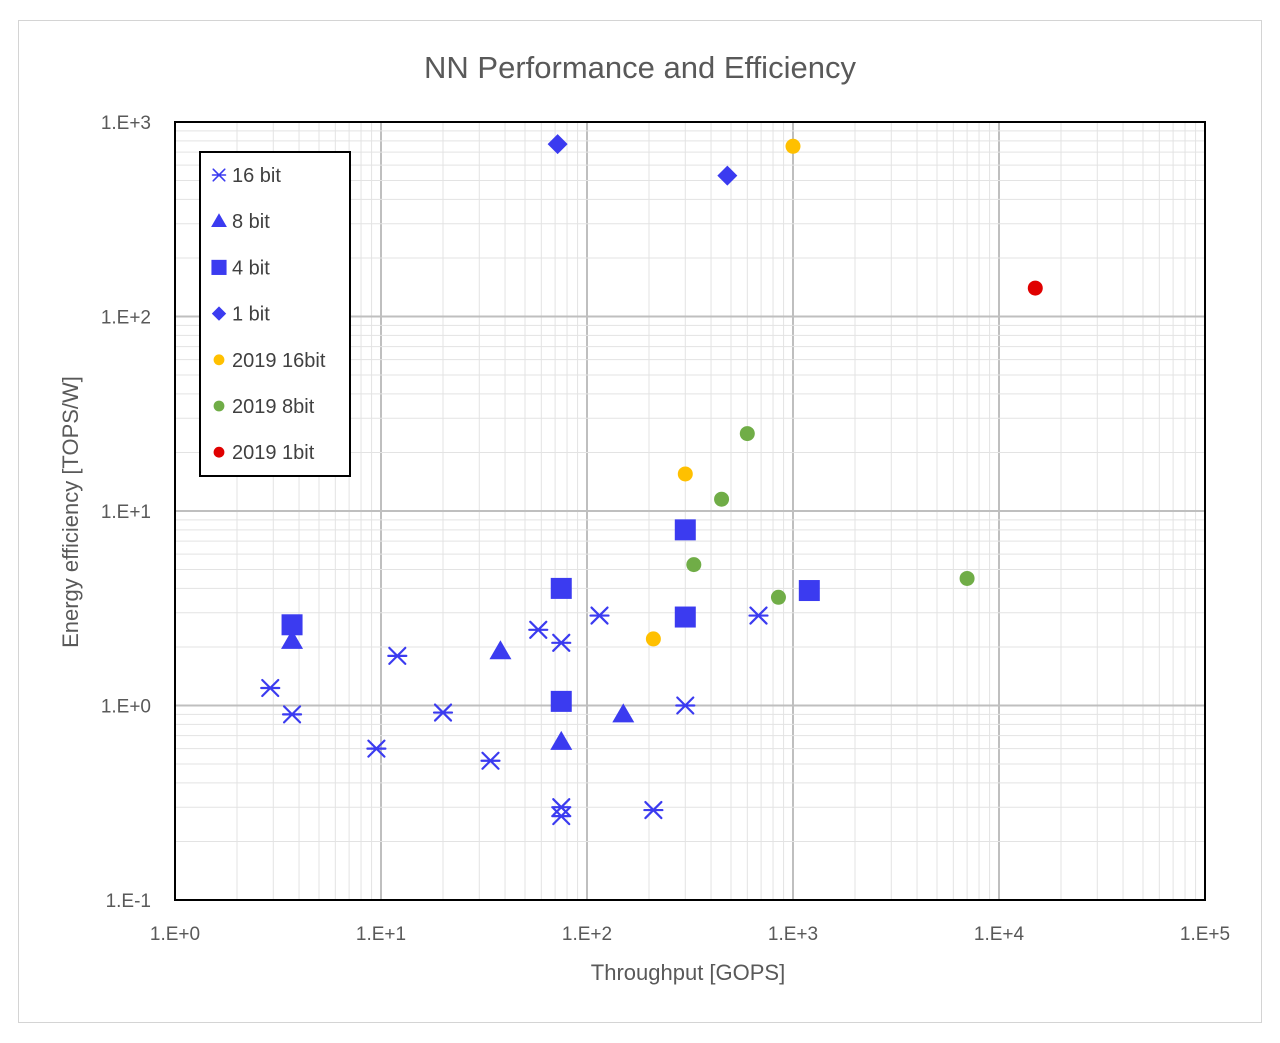 The height and width of the screenshot is (1043, 1280). I want to click on y-tick-label: 1.E-1, so click(128, 901).